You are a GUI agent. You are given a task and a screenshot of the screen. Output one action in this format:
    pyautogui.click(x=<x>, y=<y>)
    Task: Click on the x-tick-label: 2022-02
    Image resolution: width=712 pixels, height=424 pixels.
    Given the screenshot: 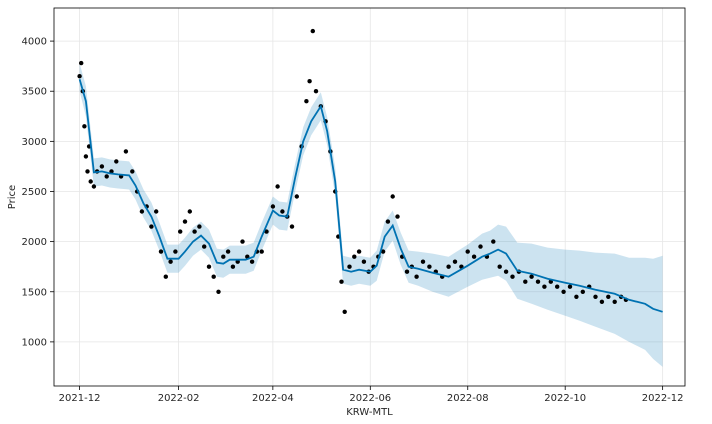 What is the action you would take?
    pyautogui.click(x=179, y=398)
    